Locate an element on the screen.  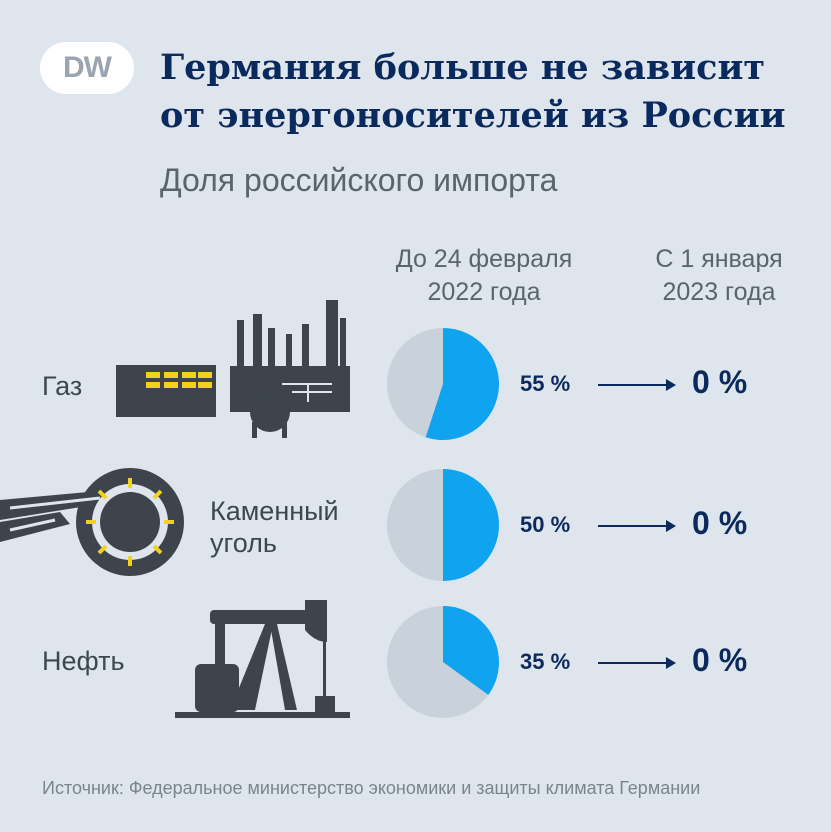
column-header-after: С 1 января 2023 года is located at coordinates (715, 276).